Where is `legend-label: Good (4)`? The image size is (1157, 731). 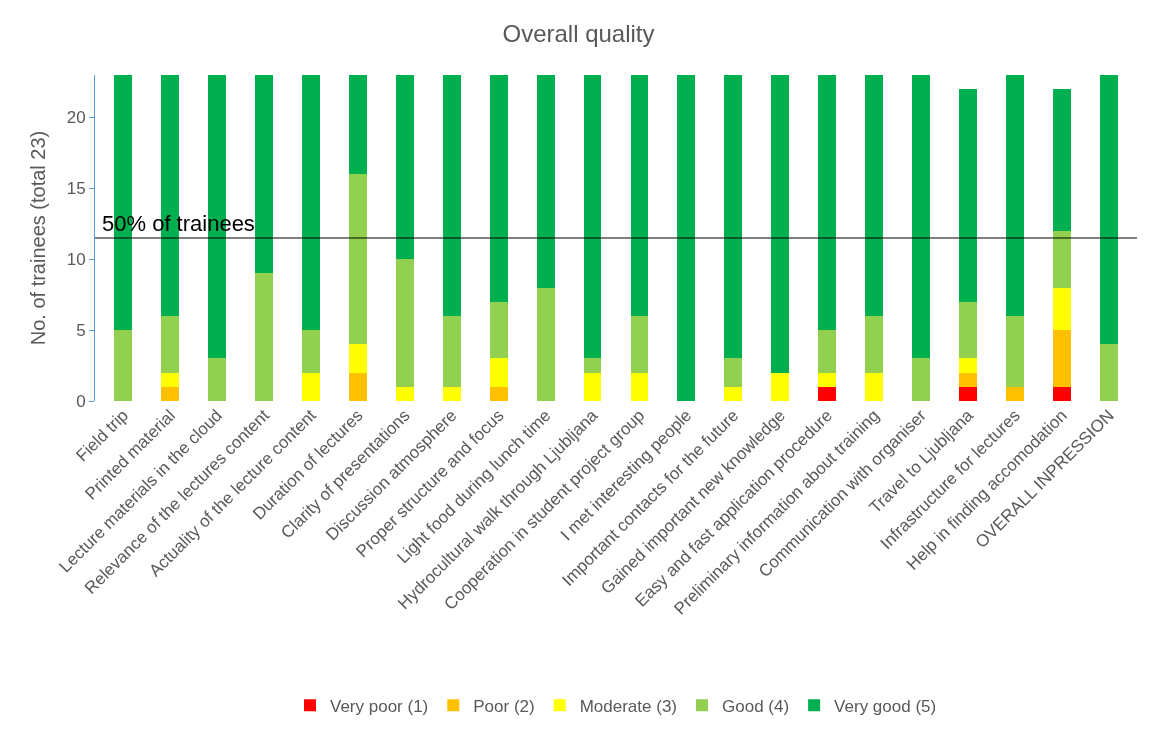 legend-label: Good (4) is located at coordinates (756, 706).